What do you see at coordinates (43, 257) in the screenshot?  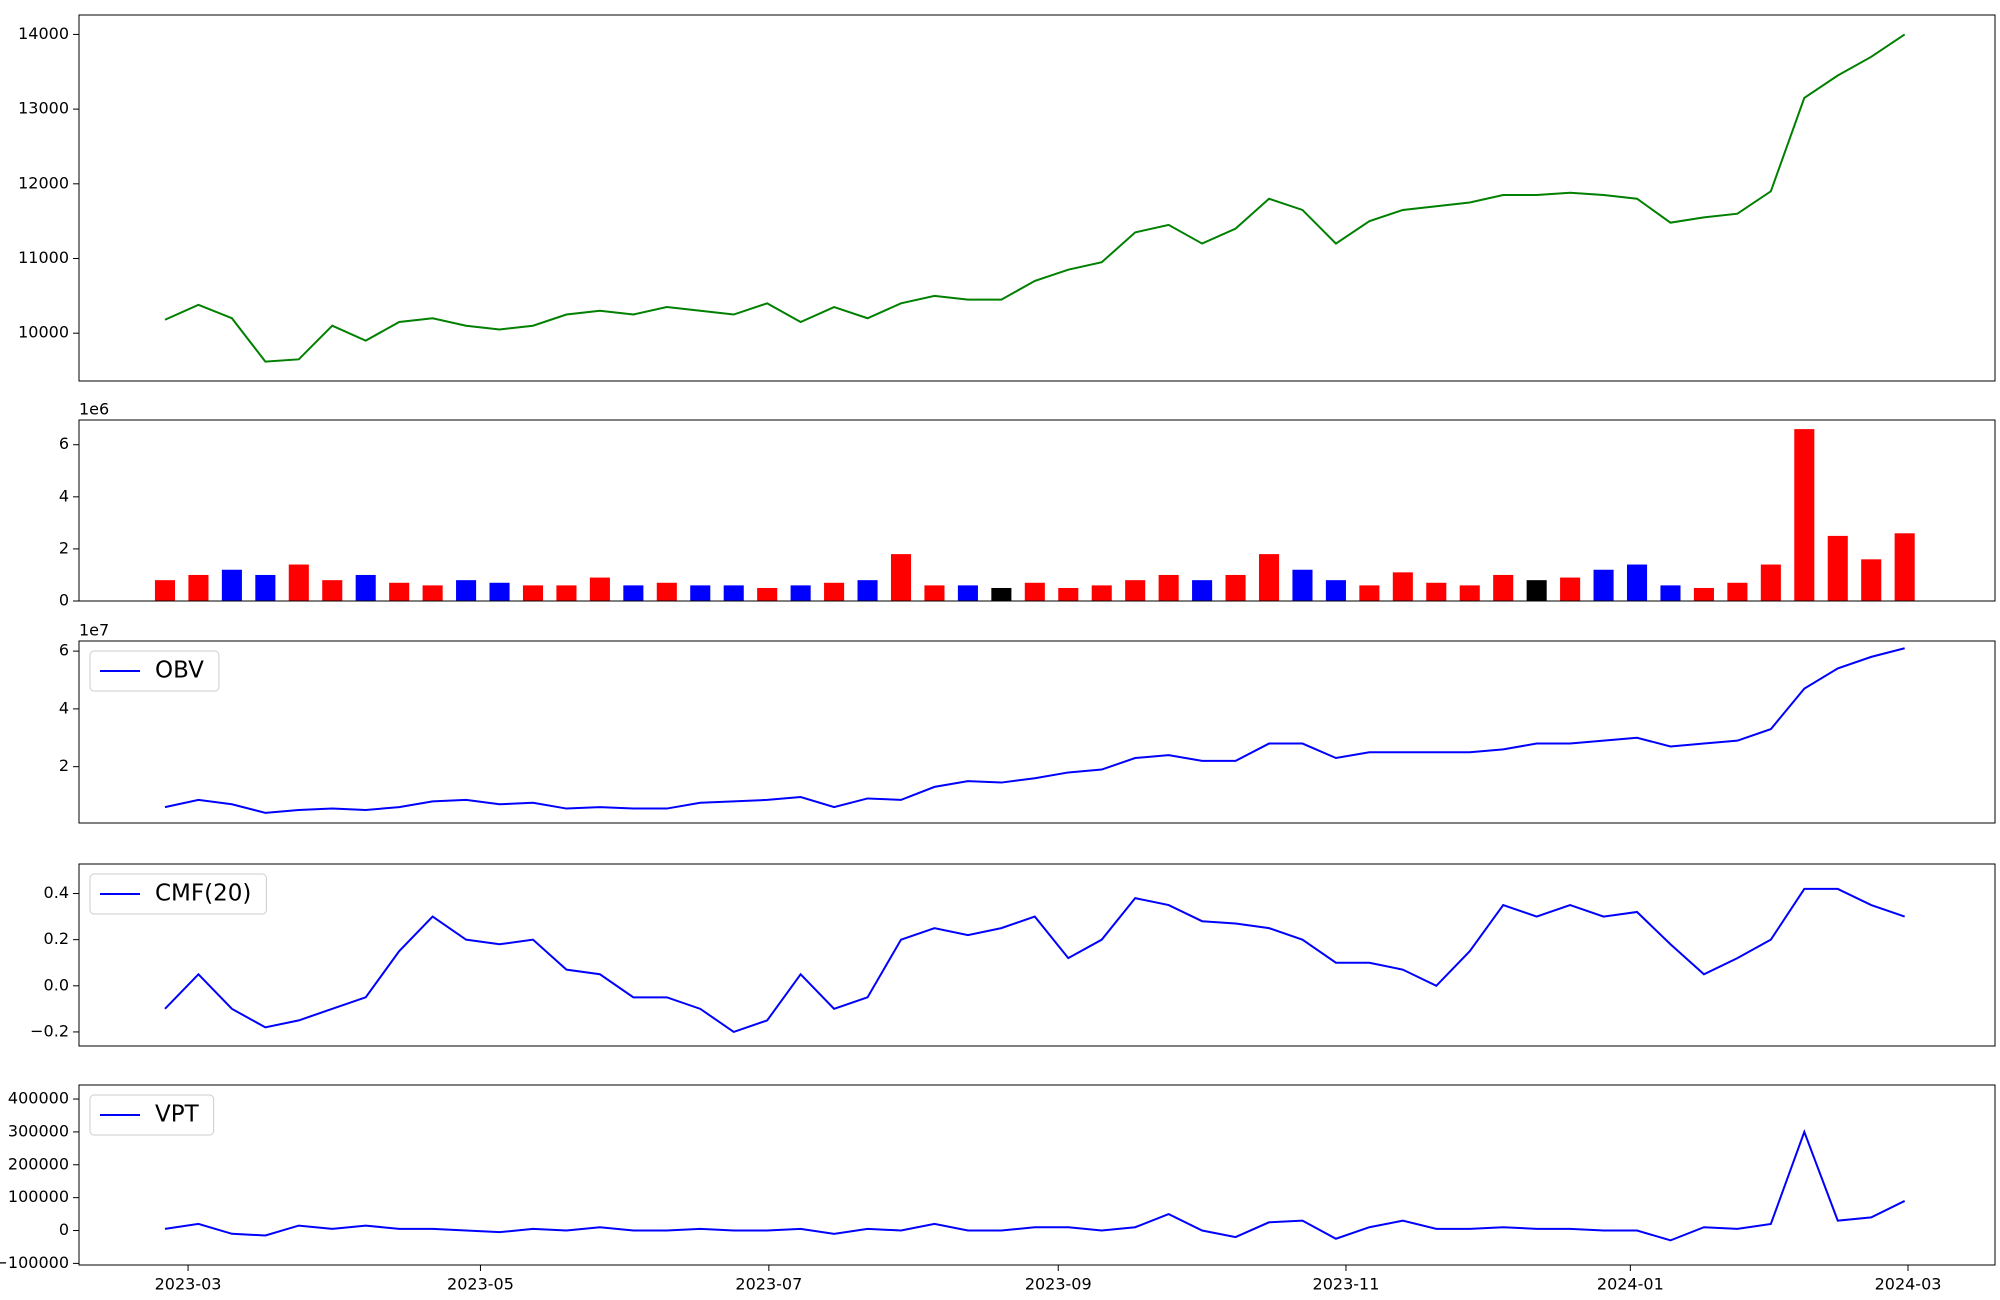 I see `y-tick-label: 11000` at bounding box center [43, 257].